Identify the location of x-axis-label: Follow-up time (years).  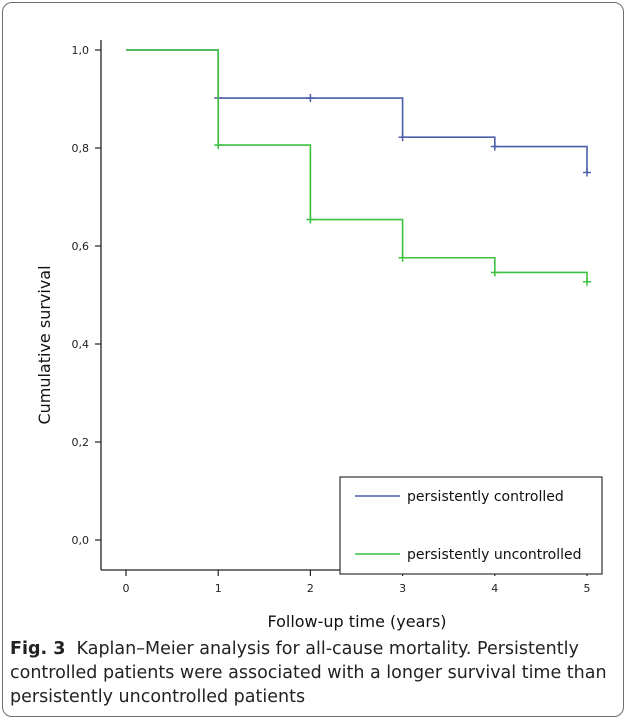
(356, 621).